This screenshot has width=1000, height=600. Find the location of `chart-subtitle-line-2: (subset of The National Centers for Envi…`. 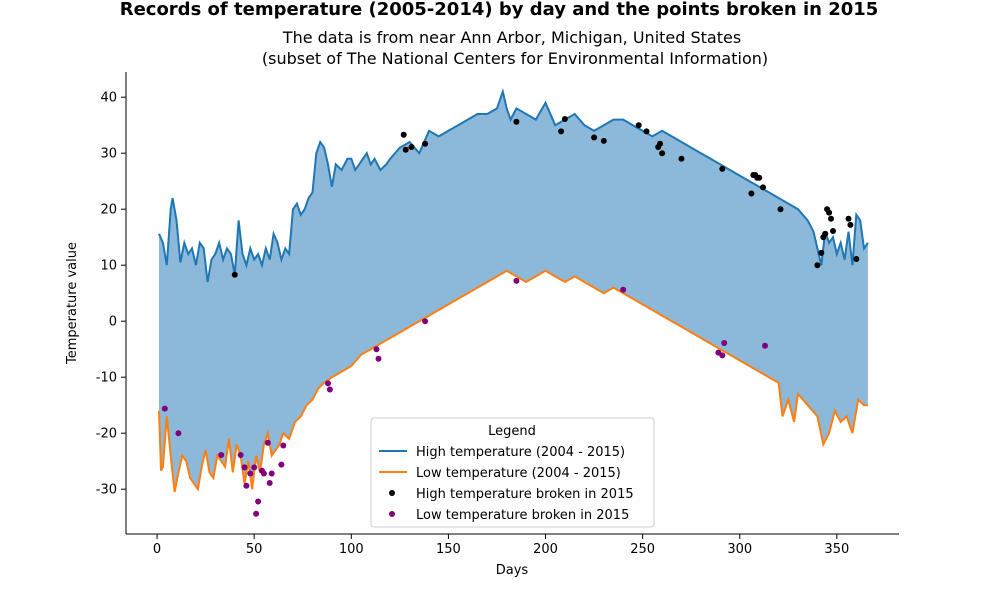

chart-subtitle-line-2: (subset of The National Centers for Envi… is located at coordinates (515, 58).